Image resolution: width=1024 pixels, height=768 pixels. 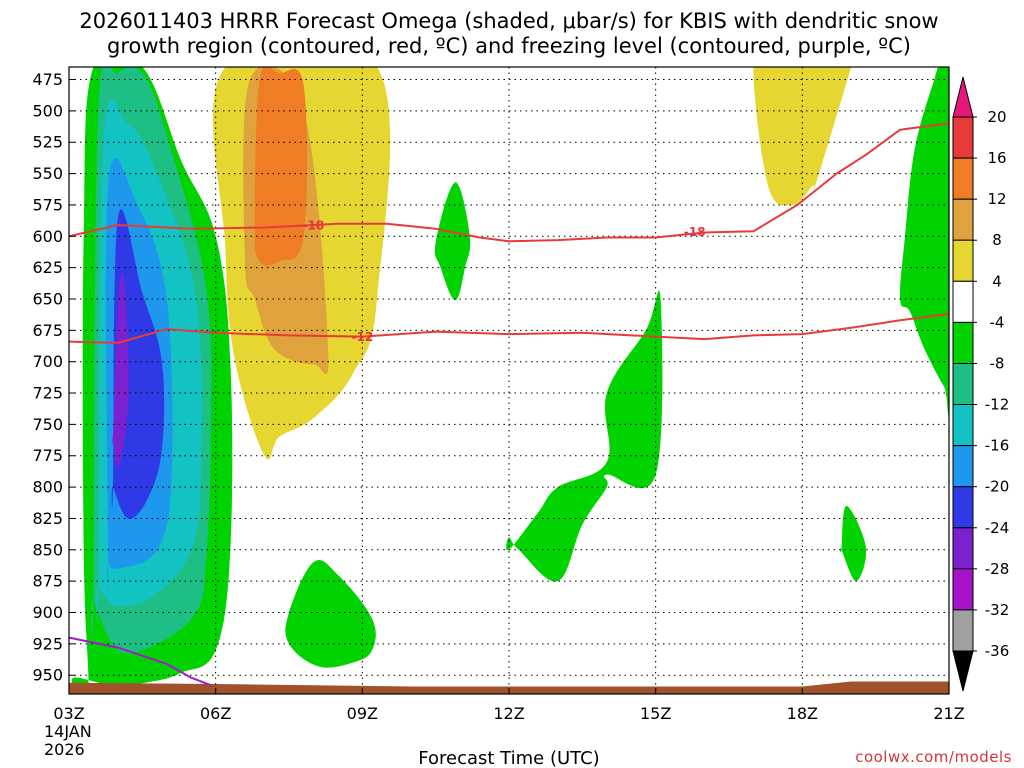 What do you see at coordinates (509, 182) in the screenshot?
I see `isotherm-minus18` at bounding box center [509, 182].